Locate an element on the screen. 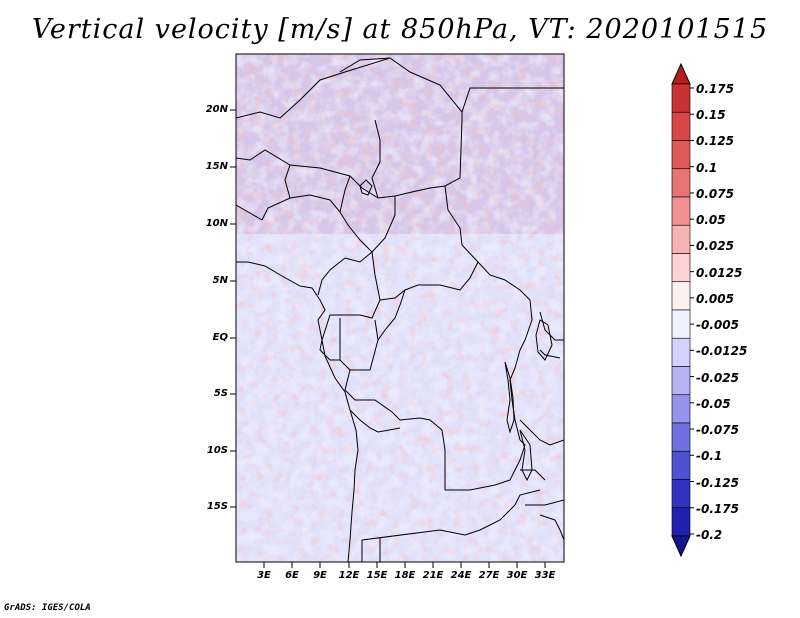 The height and width of the screenshot is (618, 800). lon-label: 30E is located at coordinates (517, 575).